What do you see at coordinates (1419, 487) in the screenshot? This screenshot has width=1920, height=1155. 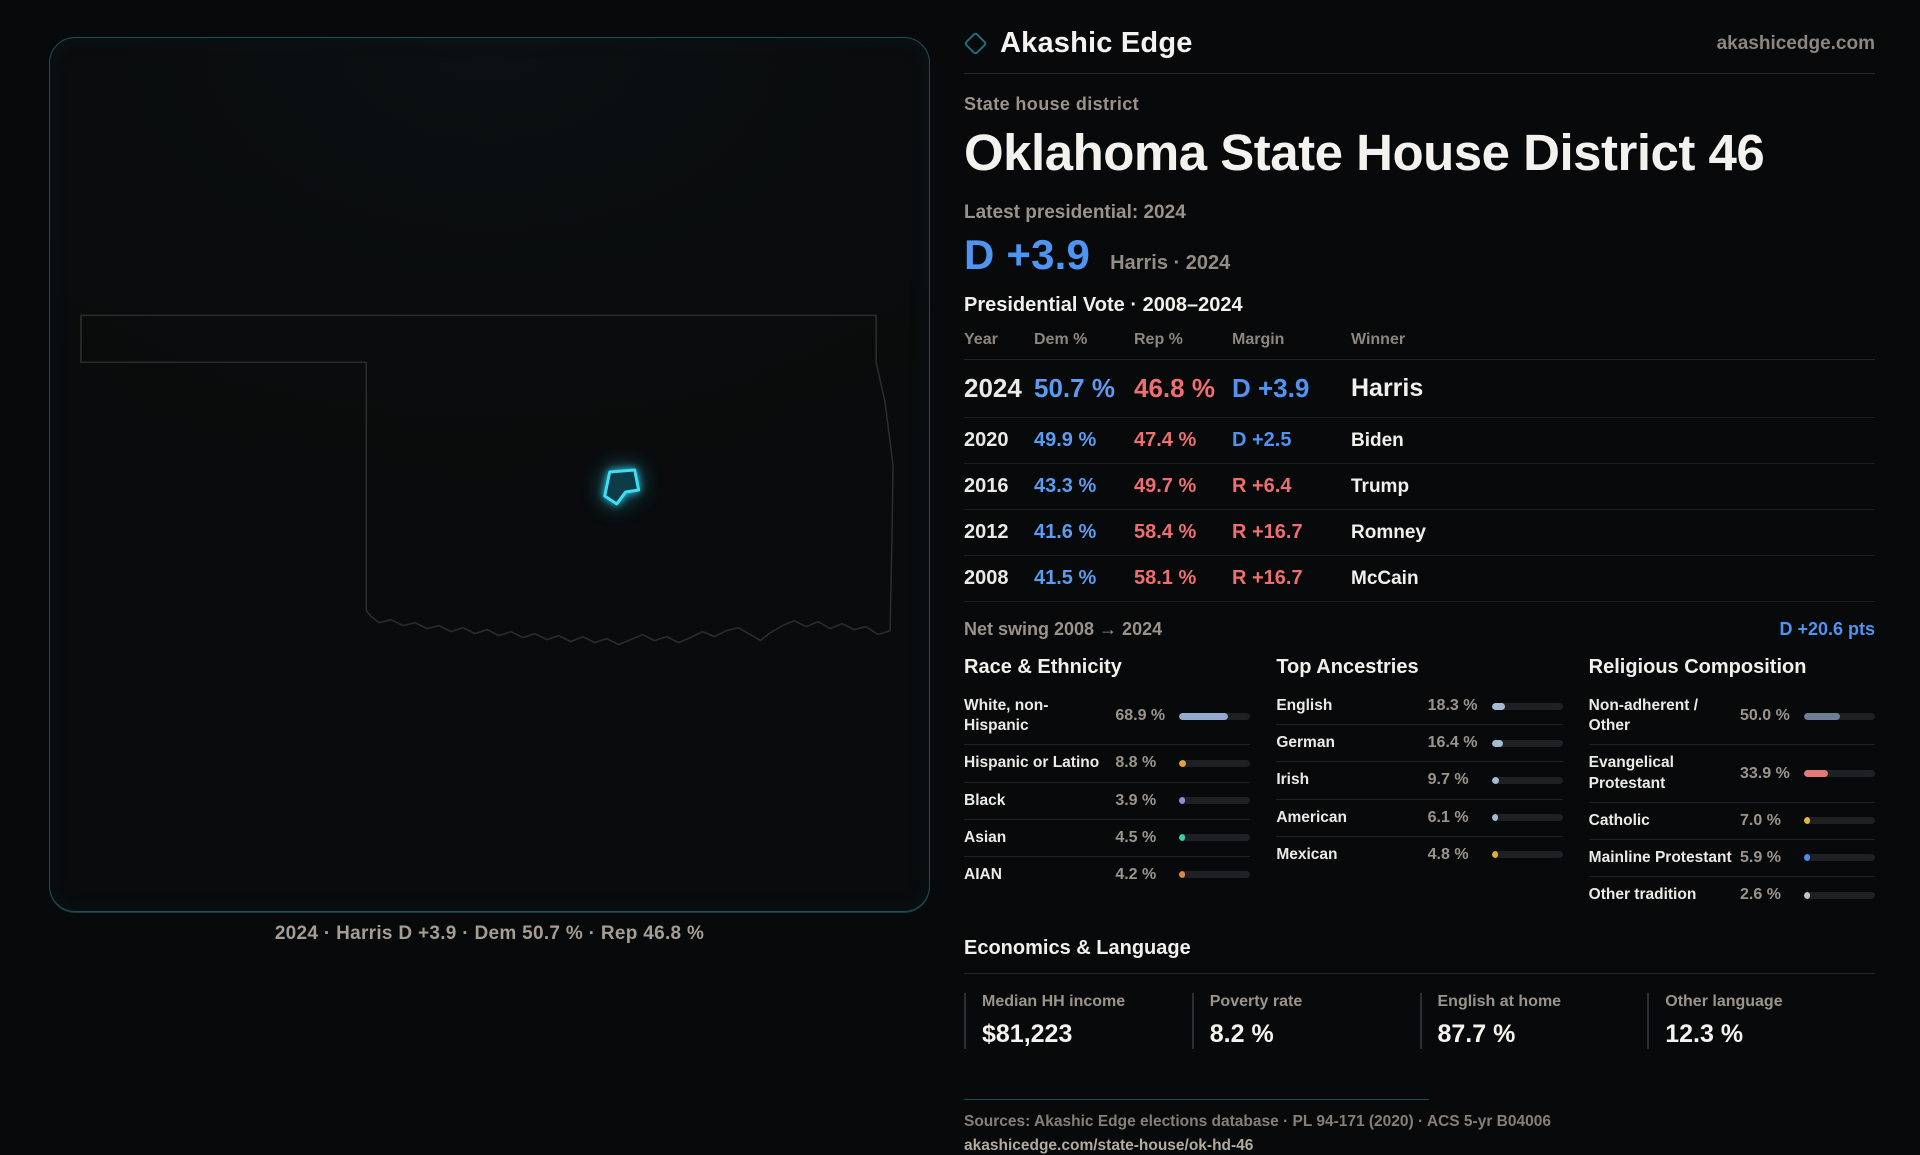 I see `table-row-2016: 2016 43.3 % 49.7 % R +6.4 Trump` at bounding box center [1419, 487].